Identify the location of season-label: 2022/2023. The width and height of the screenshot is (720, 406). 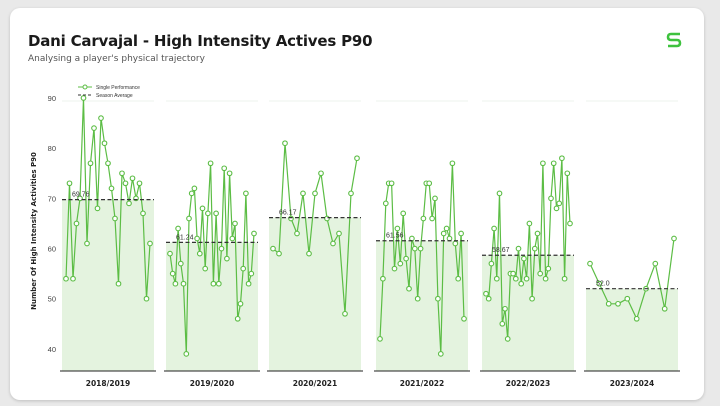
(528, 383).